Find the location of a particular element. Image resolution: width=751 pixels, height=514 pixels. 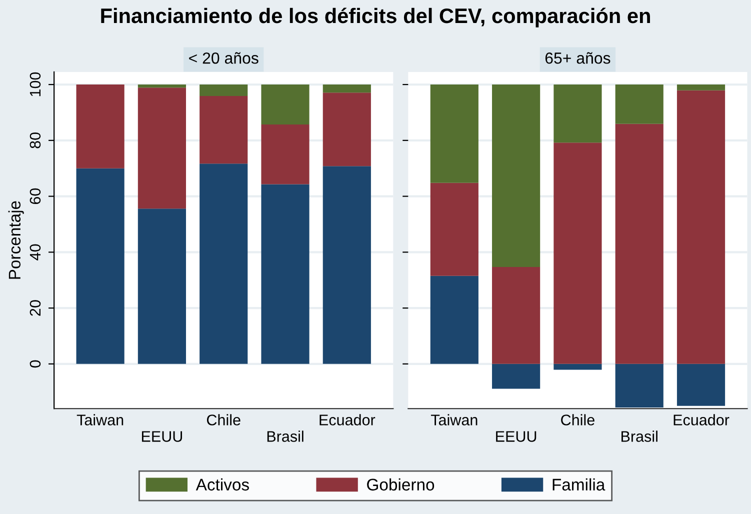

legend-label: Activos is located at coordinates (222, 484).